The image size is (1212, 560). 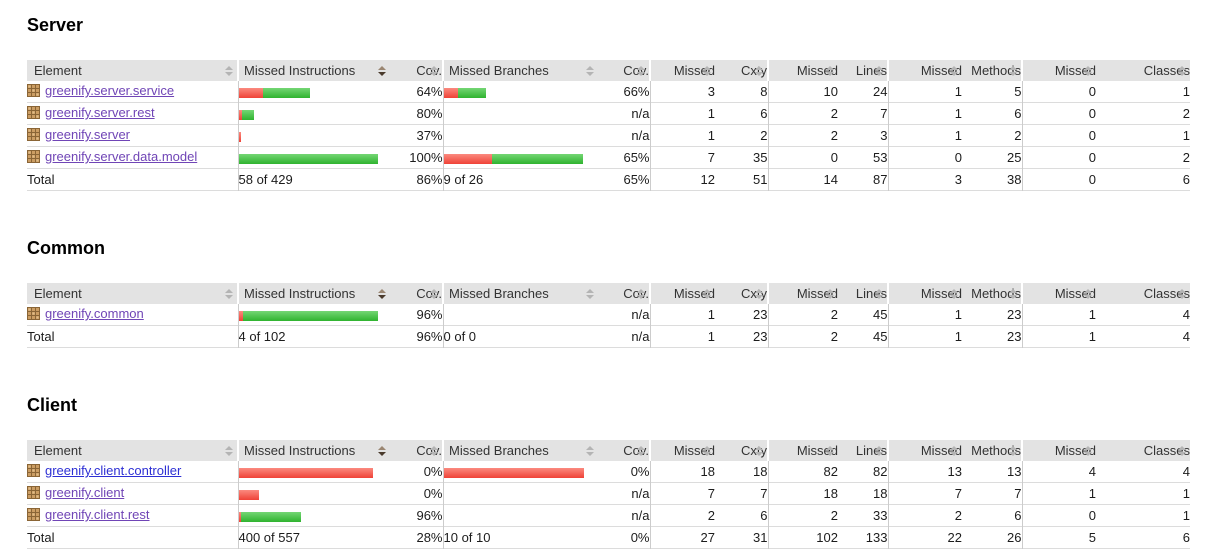 What do you see at coordinates (110, 90) in the screenshot?
I see `package-link: greenify.server.service` at bounding box center [110, 90].